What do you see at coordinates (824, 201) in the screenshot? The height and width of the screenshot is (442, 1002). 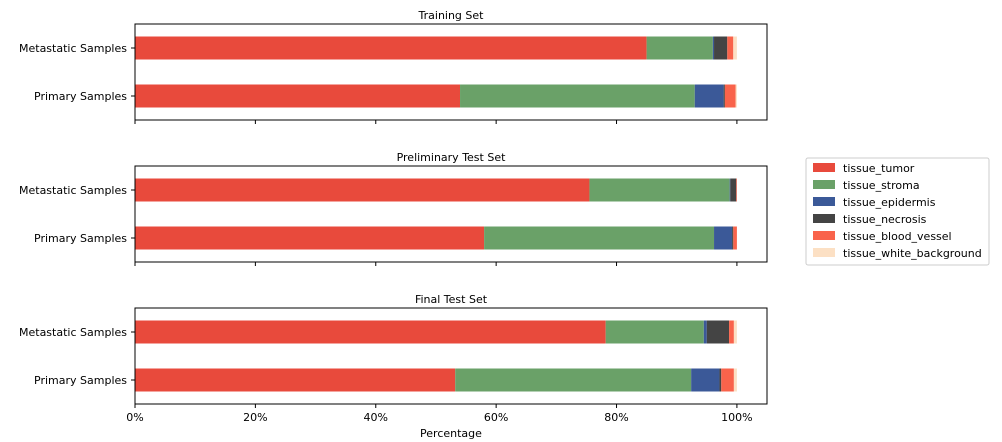 I see `legend-swatch-tissue_epidermis` at bounding box center [824, 201].